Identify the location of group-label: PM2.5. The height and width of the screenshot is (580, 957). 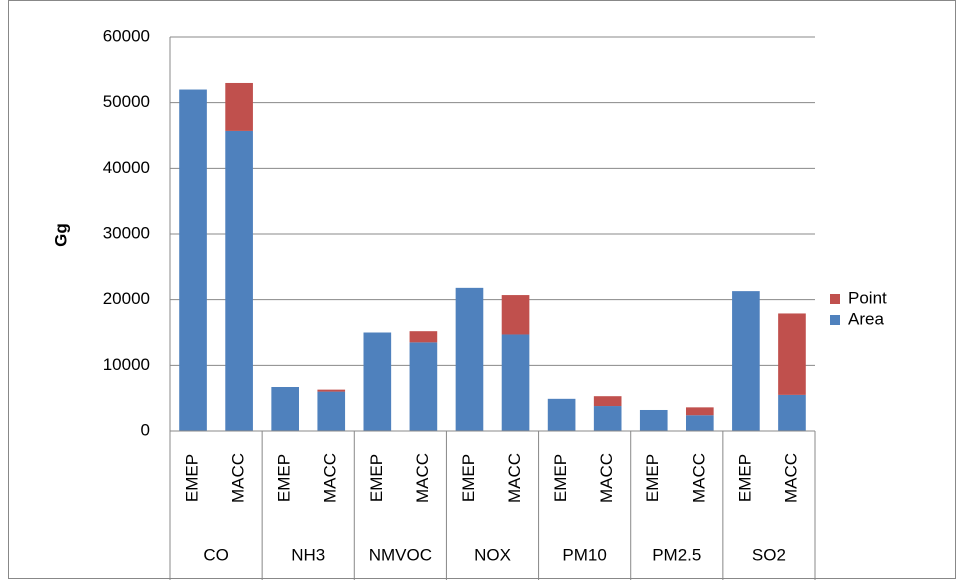
(676, 554).